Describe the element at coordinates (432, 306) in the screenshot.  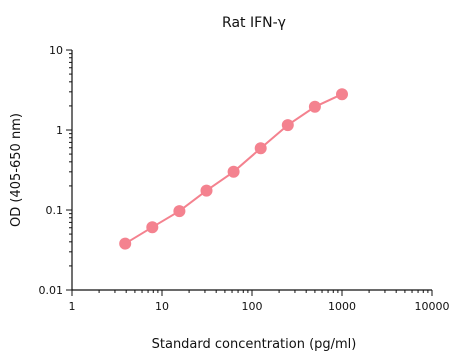
I see `x-tick-label: 10000` at that location.